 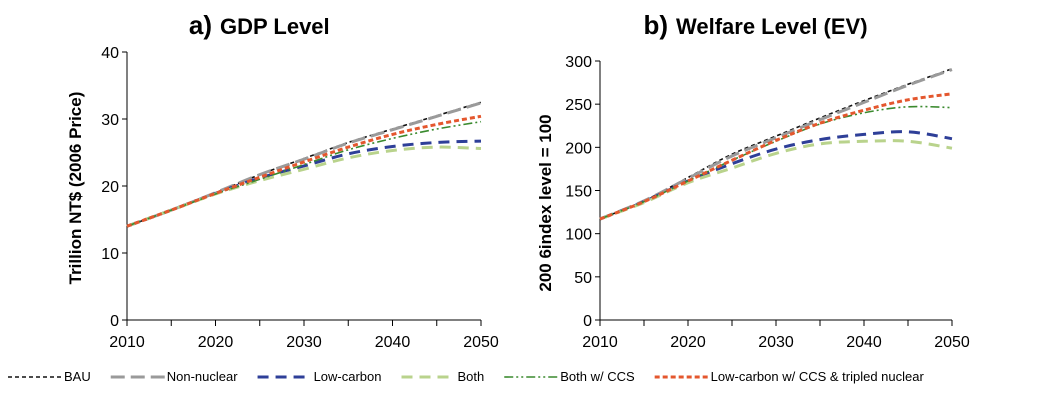 I want to click on panel-a-x-tick-label: 2040, so click(x=393, y=342).